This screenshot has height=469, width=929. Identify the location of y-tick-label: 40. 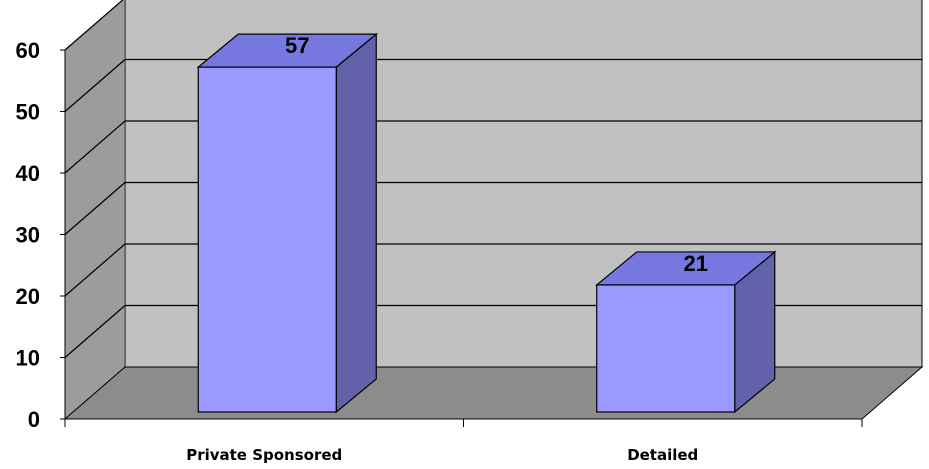
(28, 173).